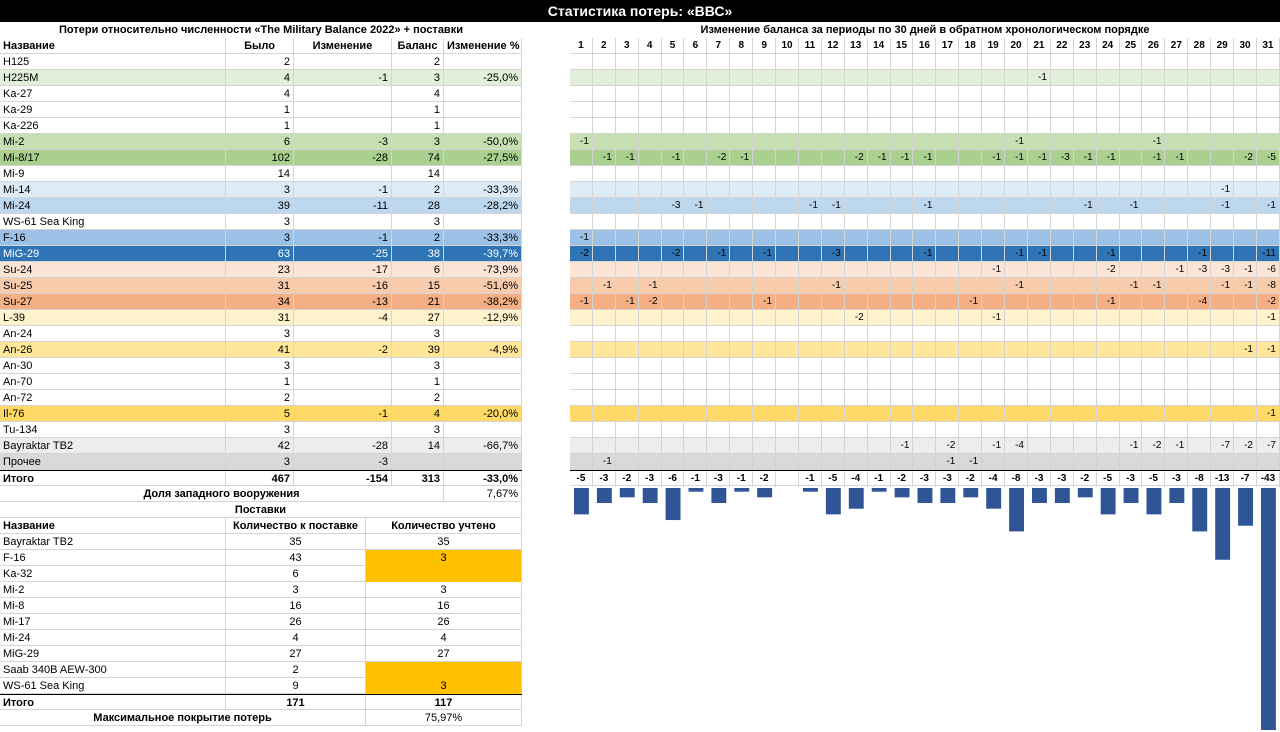 The height and width of the screenshot is (732, 1280). I want to click on period-total: -1, so click(810, 479).